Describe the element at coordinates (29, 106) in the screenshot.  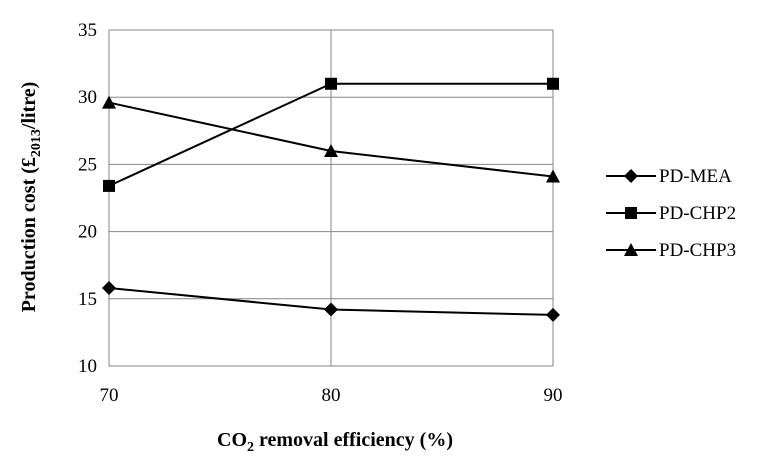
I see `y-axis-title-rest: /litre)` at that location.